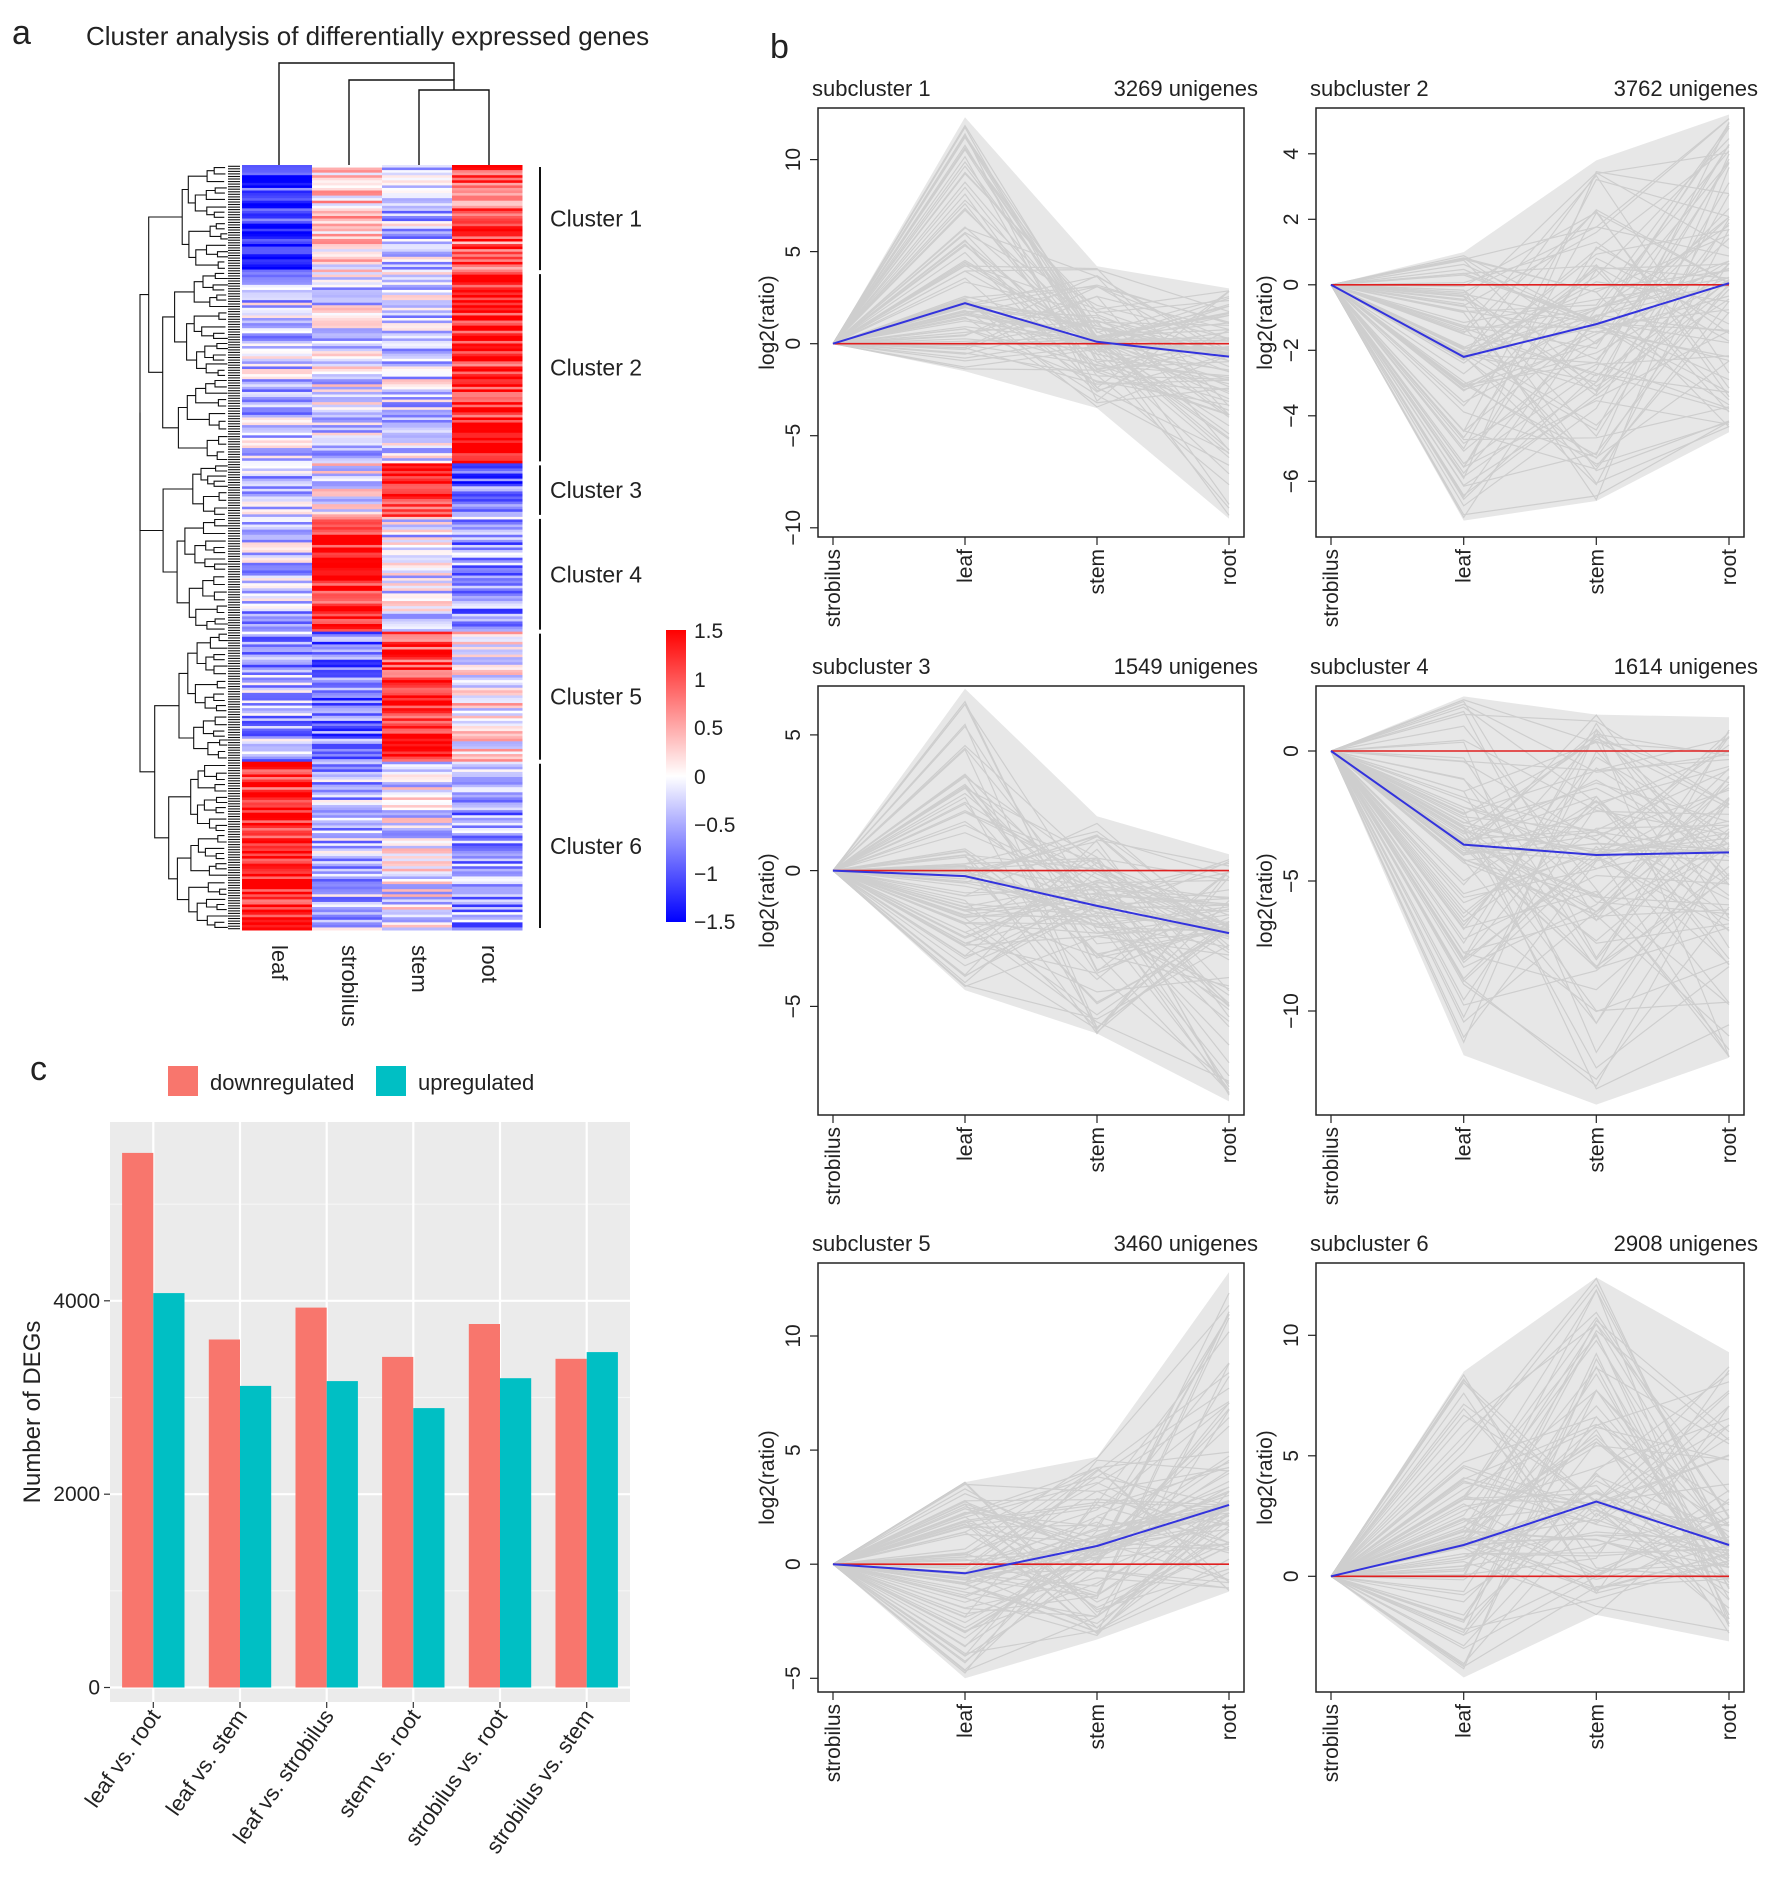 The width and height of the screenshot is (1772, 1884). I want to click on x-tick-label: root, so click(1729, 1722).